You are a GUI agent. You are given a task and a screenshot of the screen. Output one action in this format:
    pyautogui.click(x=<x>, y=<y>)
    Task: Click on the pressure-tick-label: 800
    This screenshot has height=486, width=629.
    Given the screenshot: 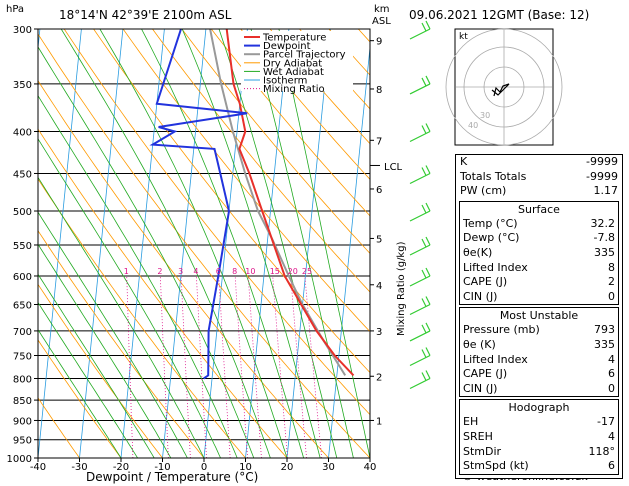 What is the action you would take?
    pyautogui.click(x=22, y=379)
    